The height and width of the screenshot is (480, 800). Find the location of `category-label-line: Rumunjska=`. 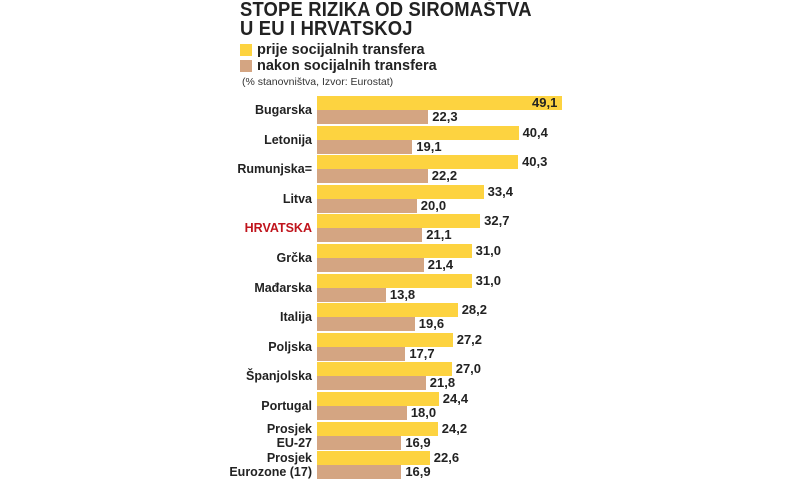

category-label-line: Rumunjska= is located at coordinates (274, 169).